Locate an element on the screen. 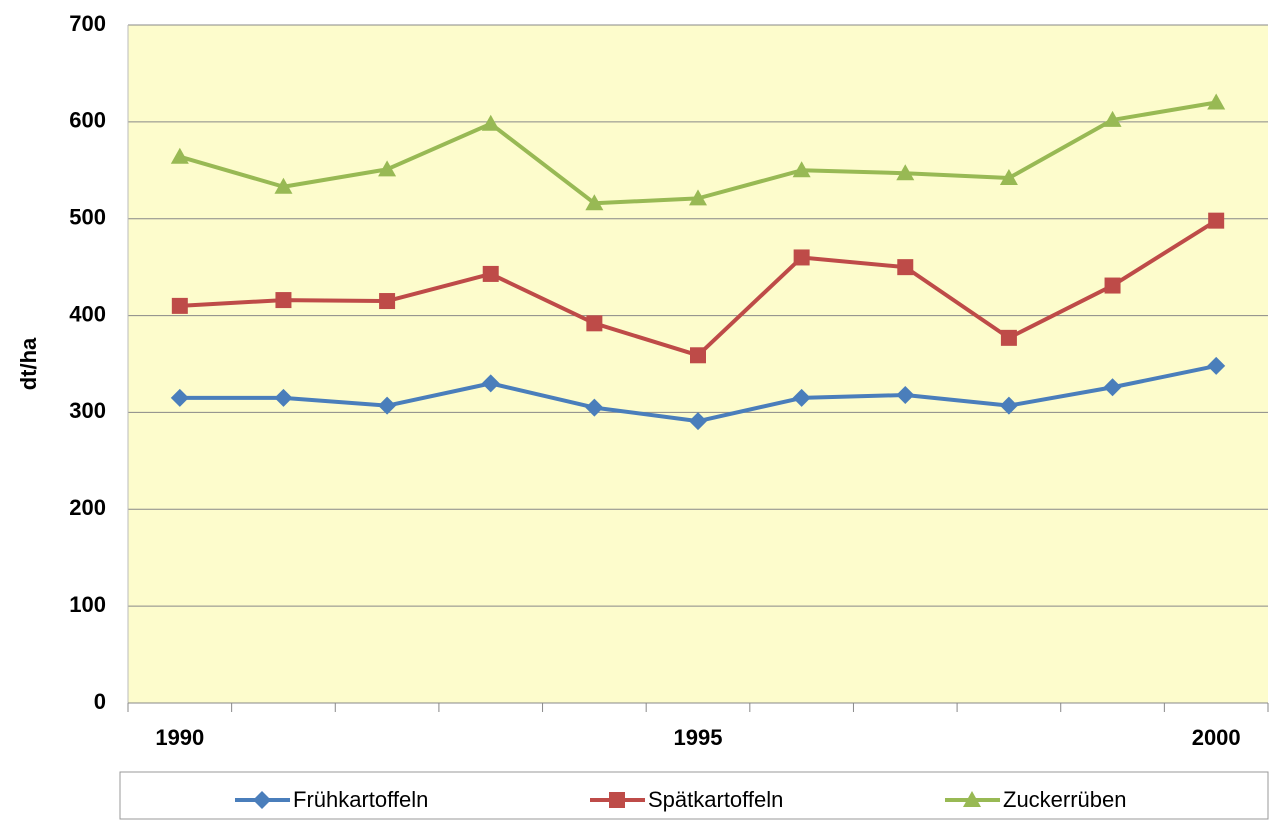 The image size is (1273, 820). legend-label: Frühkartoffeln is located at coordinates (360, 799).